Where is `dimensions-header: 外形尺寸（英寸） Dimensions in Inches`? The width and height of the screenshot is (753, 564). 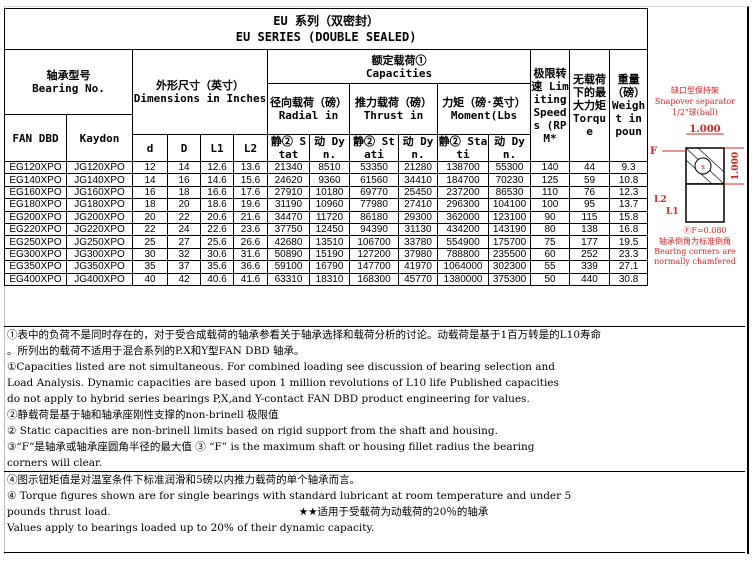 dimensions-header: 外形尺寸（英寸） Dimensions in Inches is located at coordinates (200, 92).